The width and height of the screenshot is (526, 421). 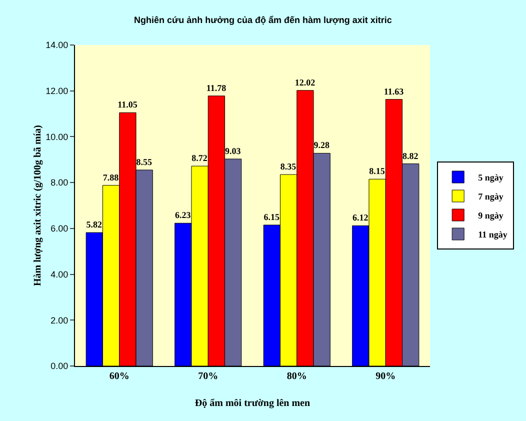 I want to click on y-tick-label: 4.00, so click(x=59, y=274).